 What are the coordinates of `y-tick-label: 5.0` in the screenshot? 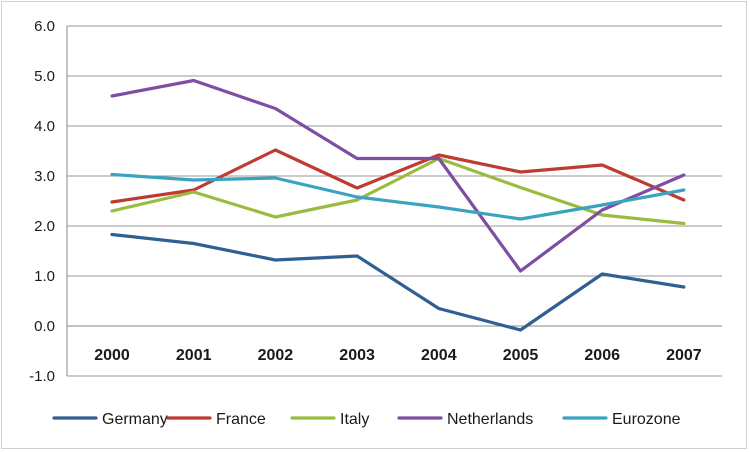 It's located at (44, 76).